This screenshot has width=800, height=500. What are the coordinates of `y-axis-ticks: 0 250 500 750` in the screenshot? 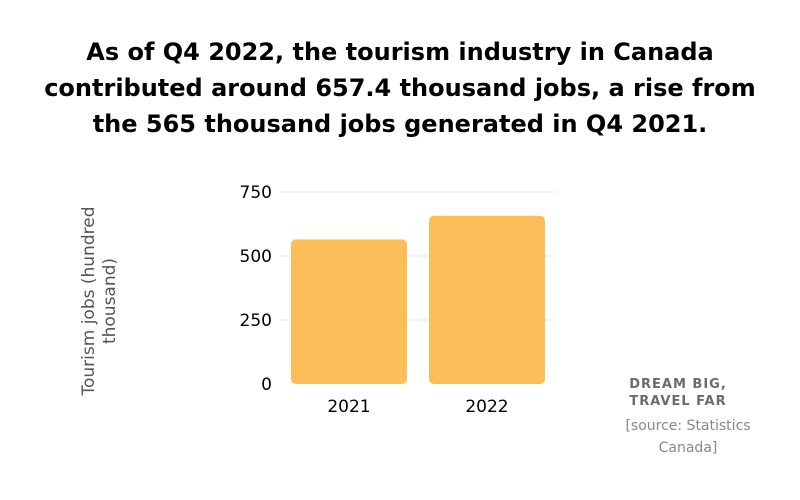 It's located at (256, 289).